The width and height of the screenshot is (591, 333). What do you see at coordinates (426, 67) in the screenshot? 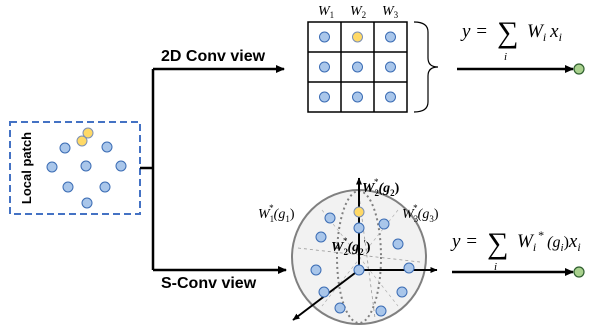
I see `curly-brace` at bounding box center [426, 67].